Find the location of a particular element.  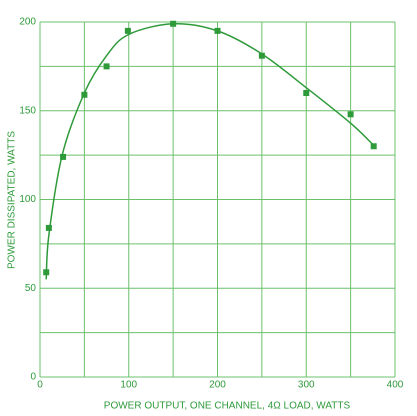

y-tick-label: 150 is located at coordinates (27, 110).